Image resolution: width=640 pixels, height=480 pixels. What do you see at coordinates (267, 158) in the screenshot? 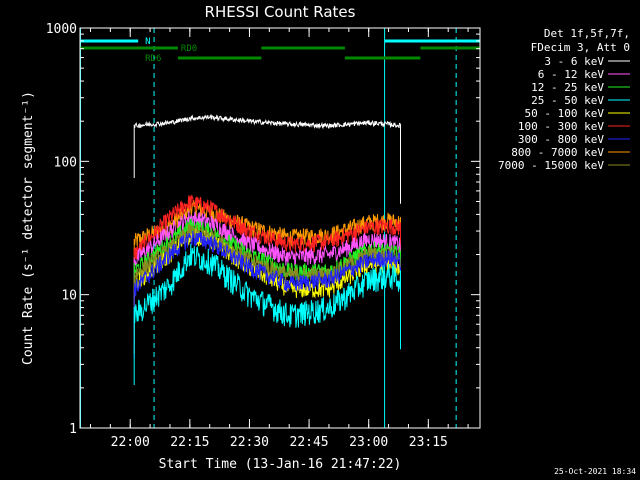
I see `series-line-3-6-kev` at bounding box center [267, 158].